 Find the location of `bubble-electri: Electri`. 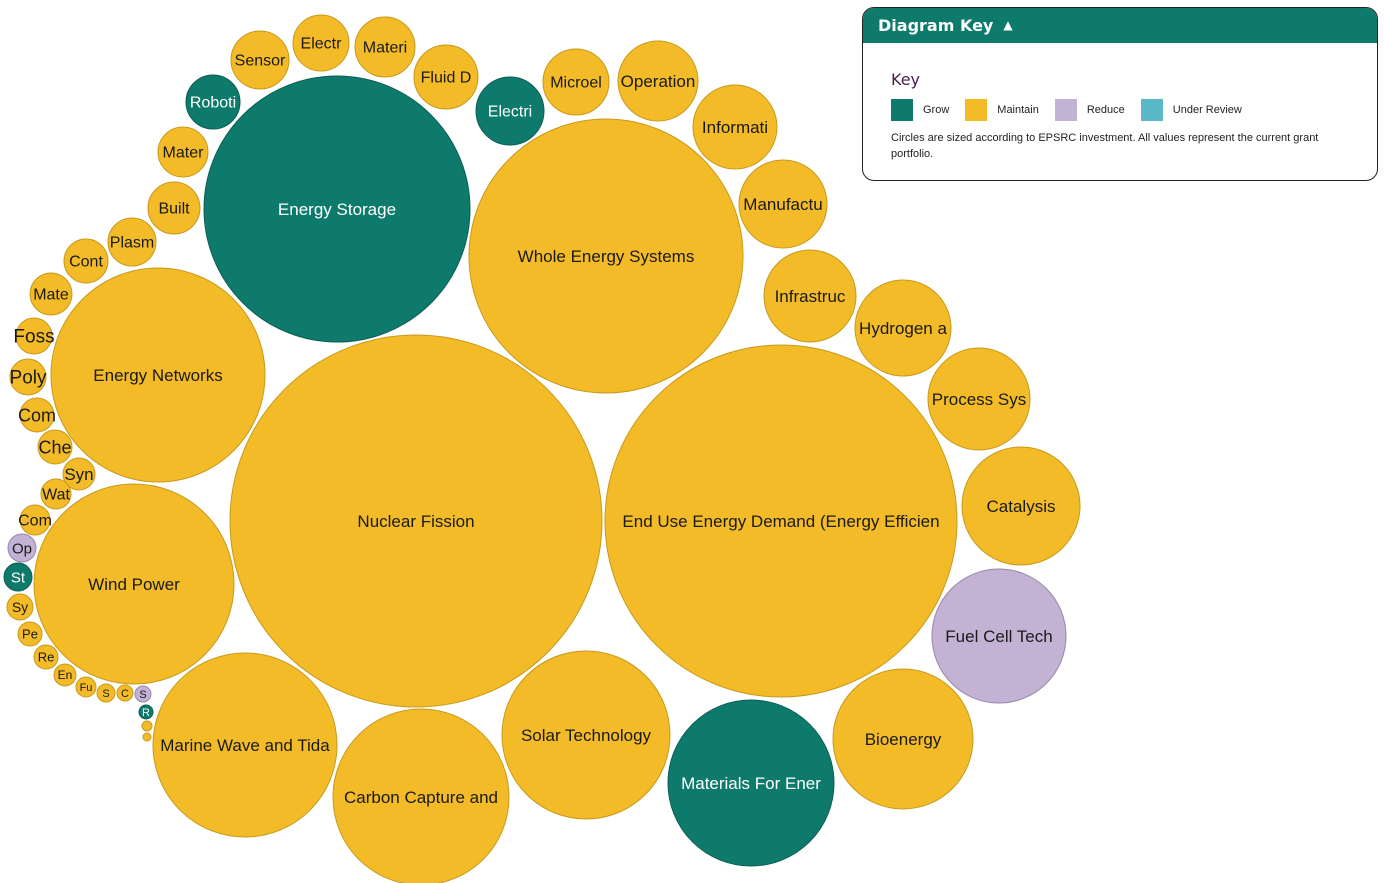

bubble-electri: Electri is located at coordinates (510, 111).